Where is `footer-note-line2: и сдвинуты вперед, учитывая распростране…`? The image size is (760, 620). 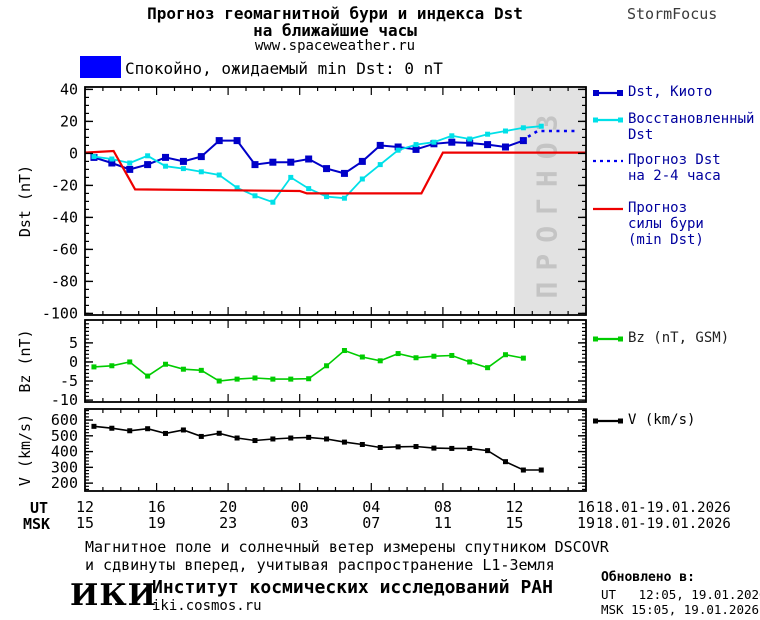
footer-note-line2: и сдвинуты вперед, учитывая распростране… is located at coordinates (320, 565).